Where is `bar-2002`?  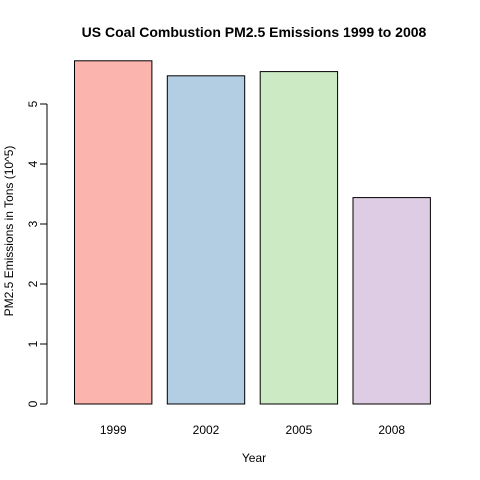
bar-2002 is located at coordinates (206, 240).